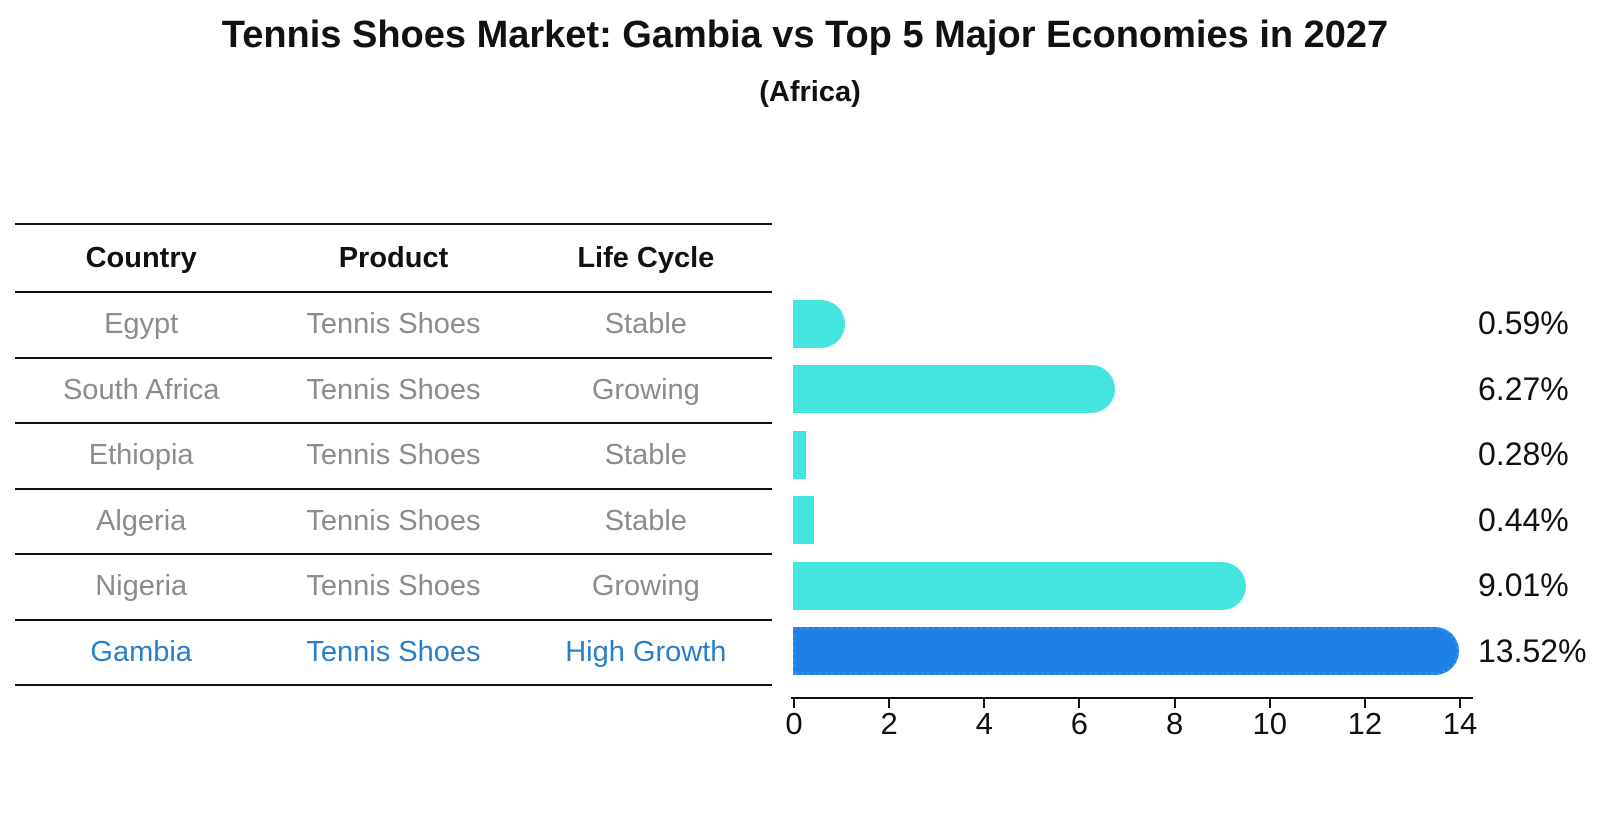 The height and width of the screenshot is (823, 1604). Describe the element at coordinates (1019, 585) in the screenshot. I see `bar-nigeria` at that location.